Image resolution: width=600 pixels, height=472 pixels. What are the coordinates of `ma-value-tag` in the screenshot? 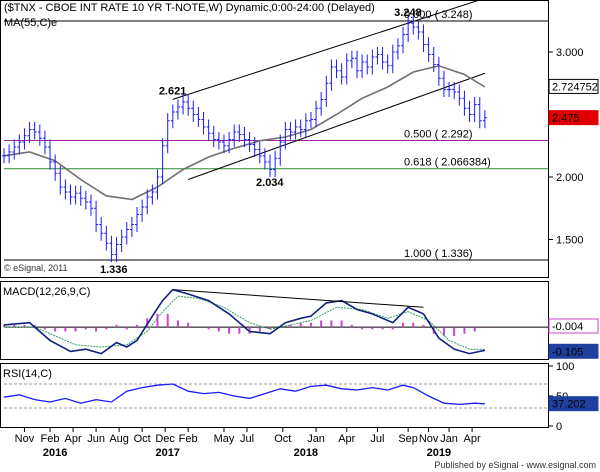 It's located at (573, 86).